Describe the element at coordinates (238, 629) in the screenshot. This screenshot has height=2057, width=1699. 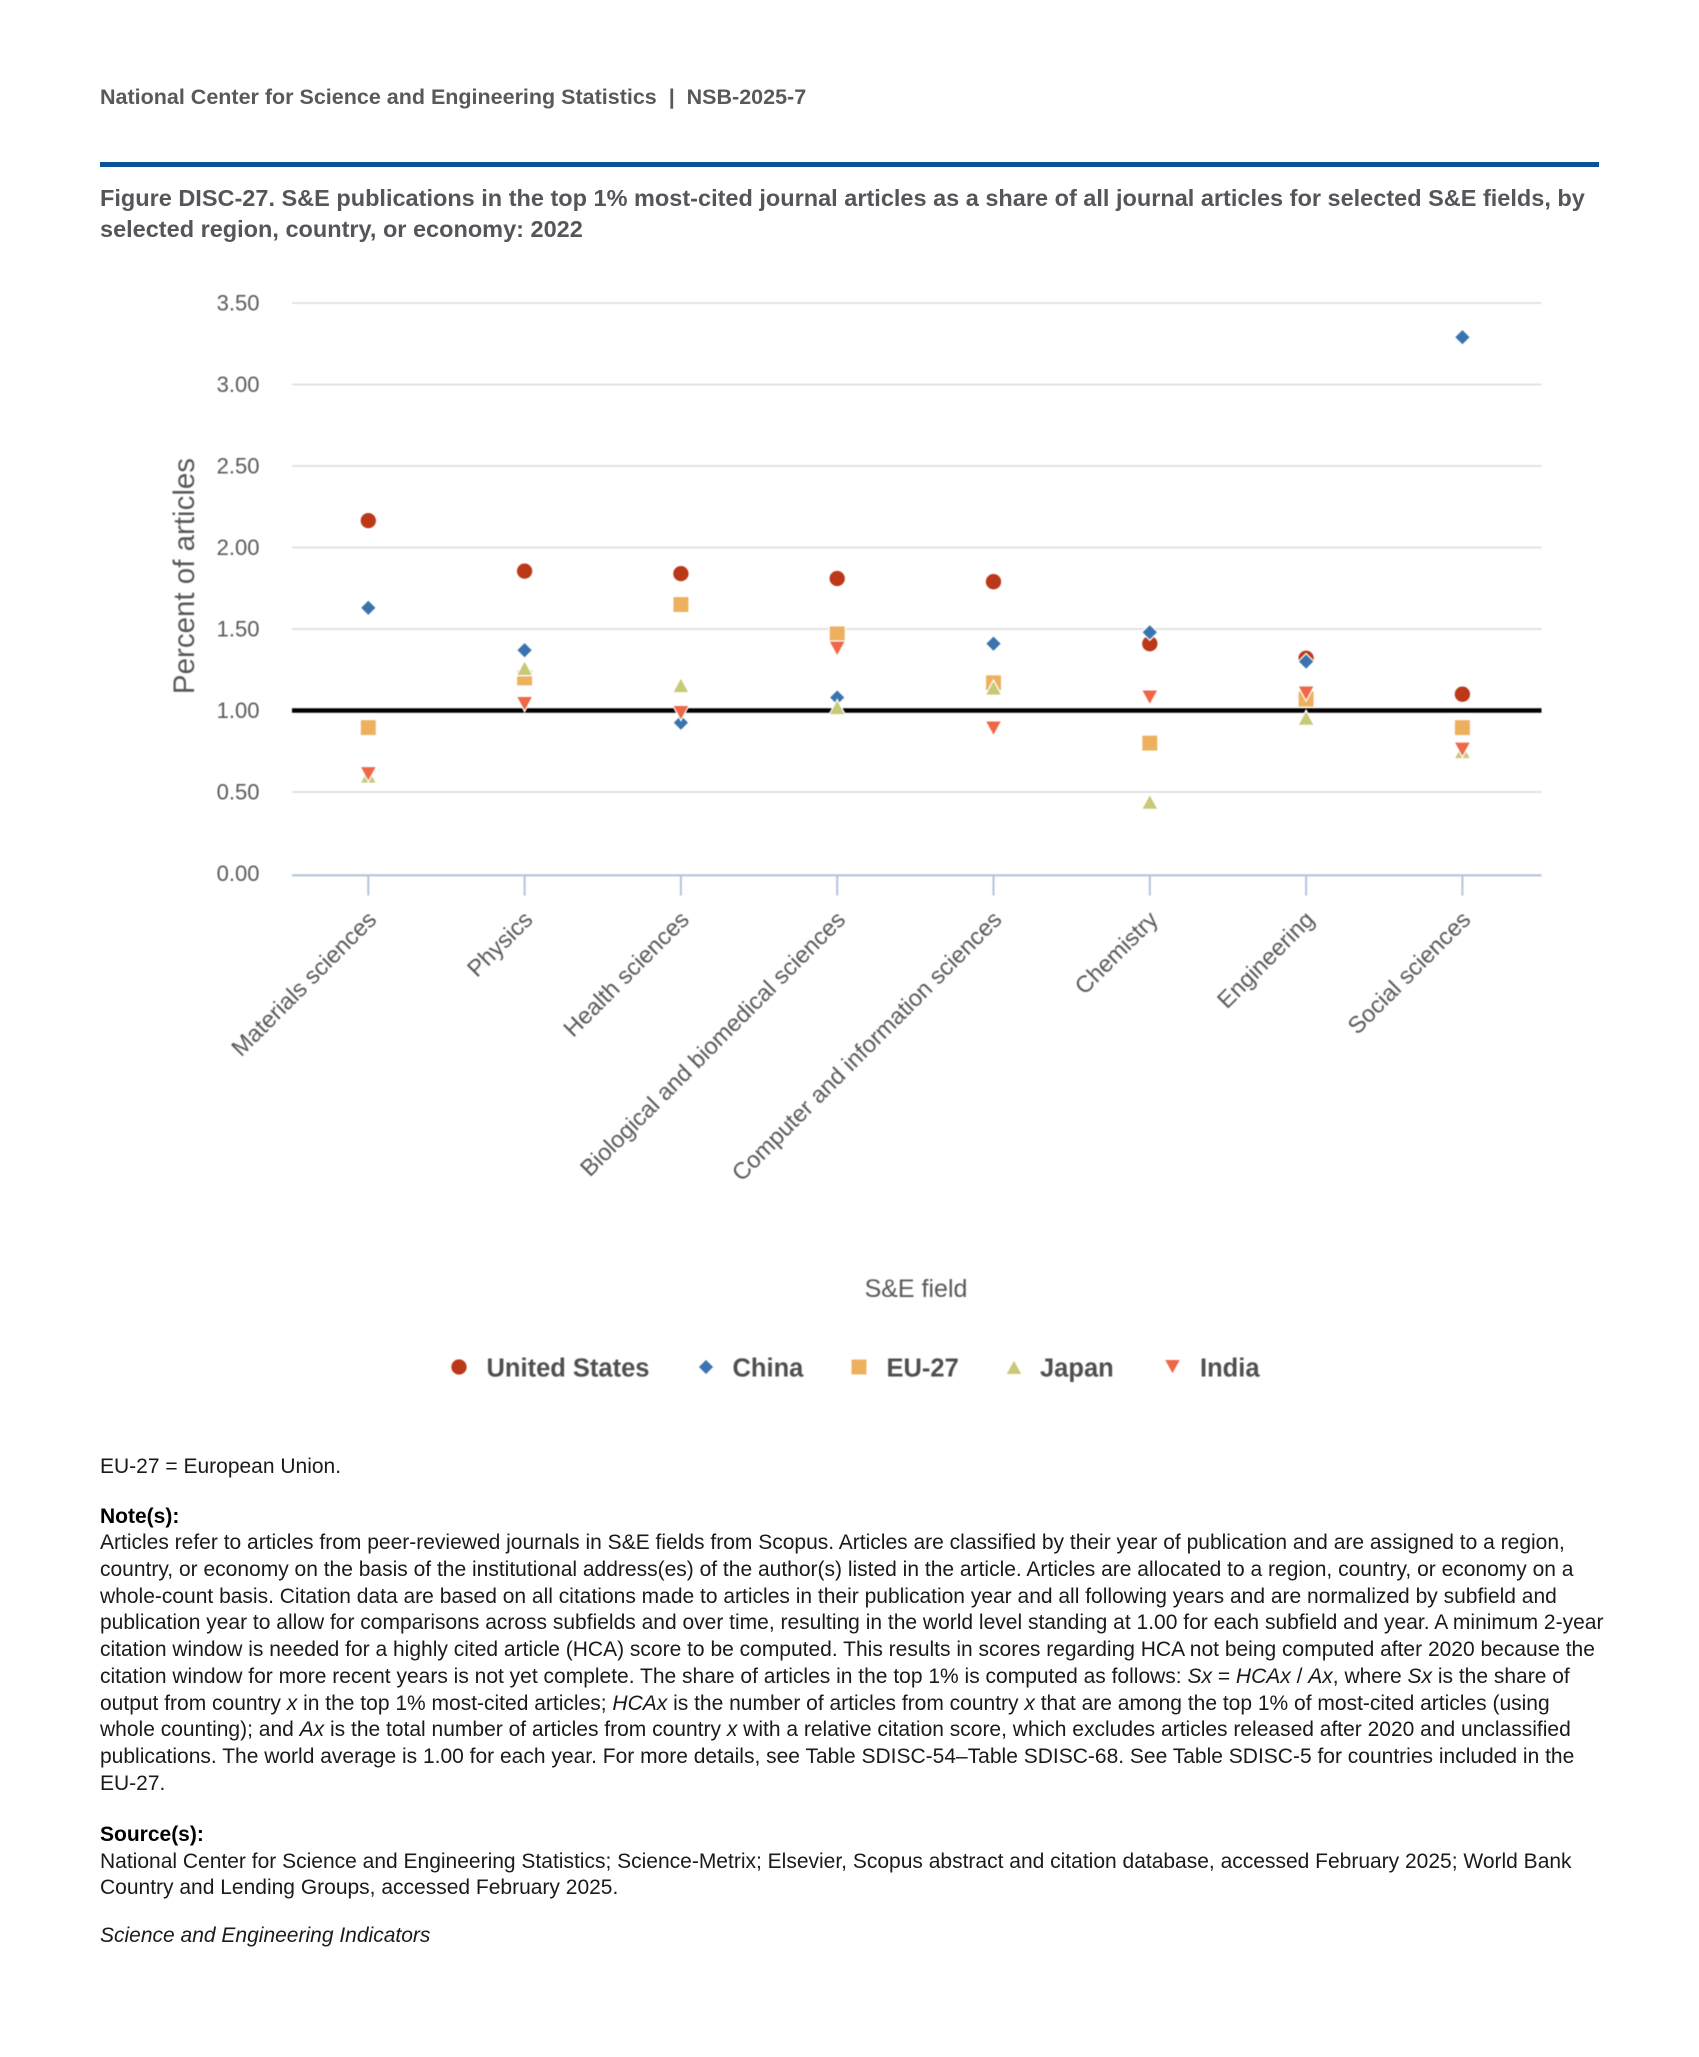
I see `svg-text: 1.50` at that location.